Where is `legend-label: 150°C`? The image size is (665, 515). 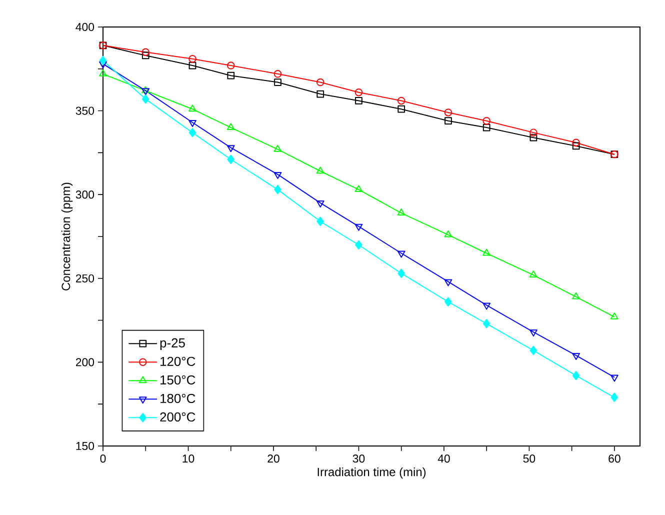
legend-label: 150°C is located at coordinates (178, 380).